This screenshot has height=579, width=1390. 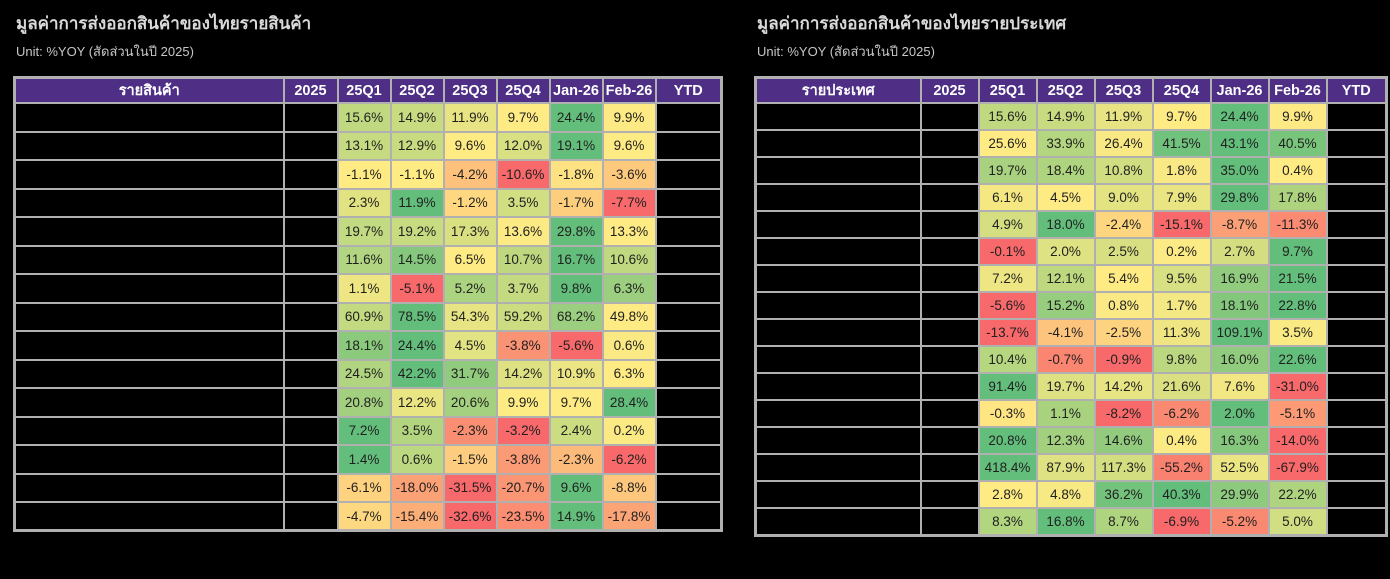 What do you see at coordinates (368, 487) in the screenshot?
I see `table-row: -6.1% -18.0% -31.5% -20.7% 9.6% -8.8%` at bounding box center [368, 487].